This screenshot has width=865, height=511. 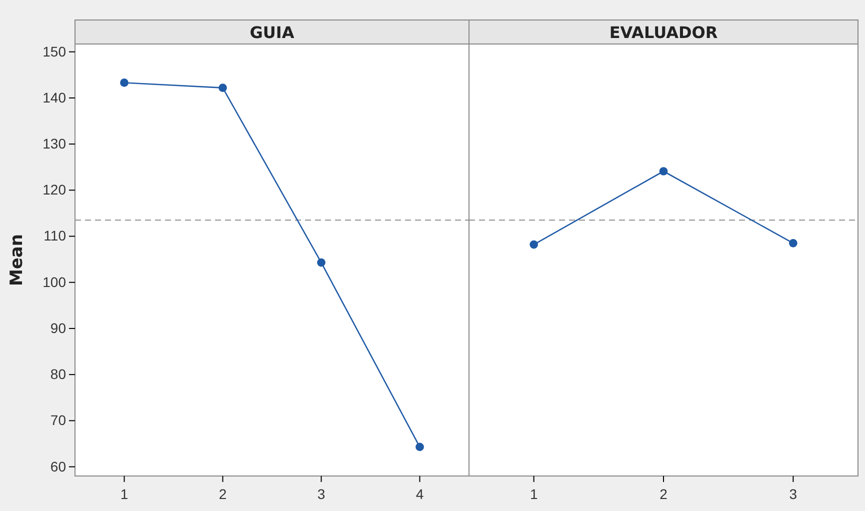 I want to click on y-tick-label: 80, so click(x=58, y=374).